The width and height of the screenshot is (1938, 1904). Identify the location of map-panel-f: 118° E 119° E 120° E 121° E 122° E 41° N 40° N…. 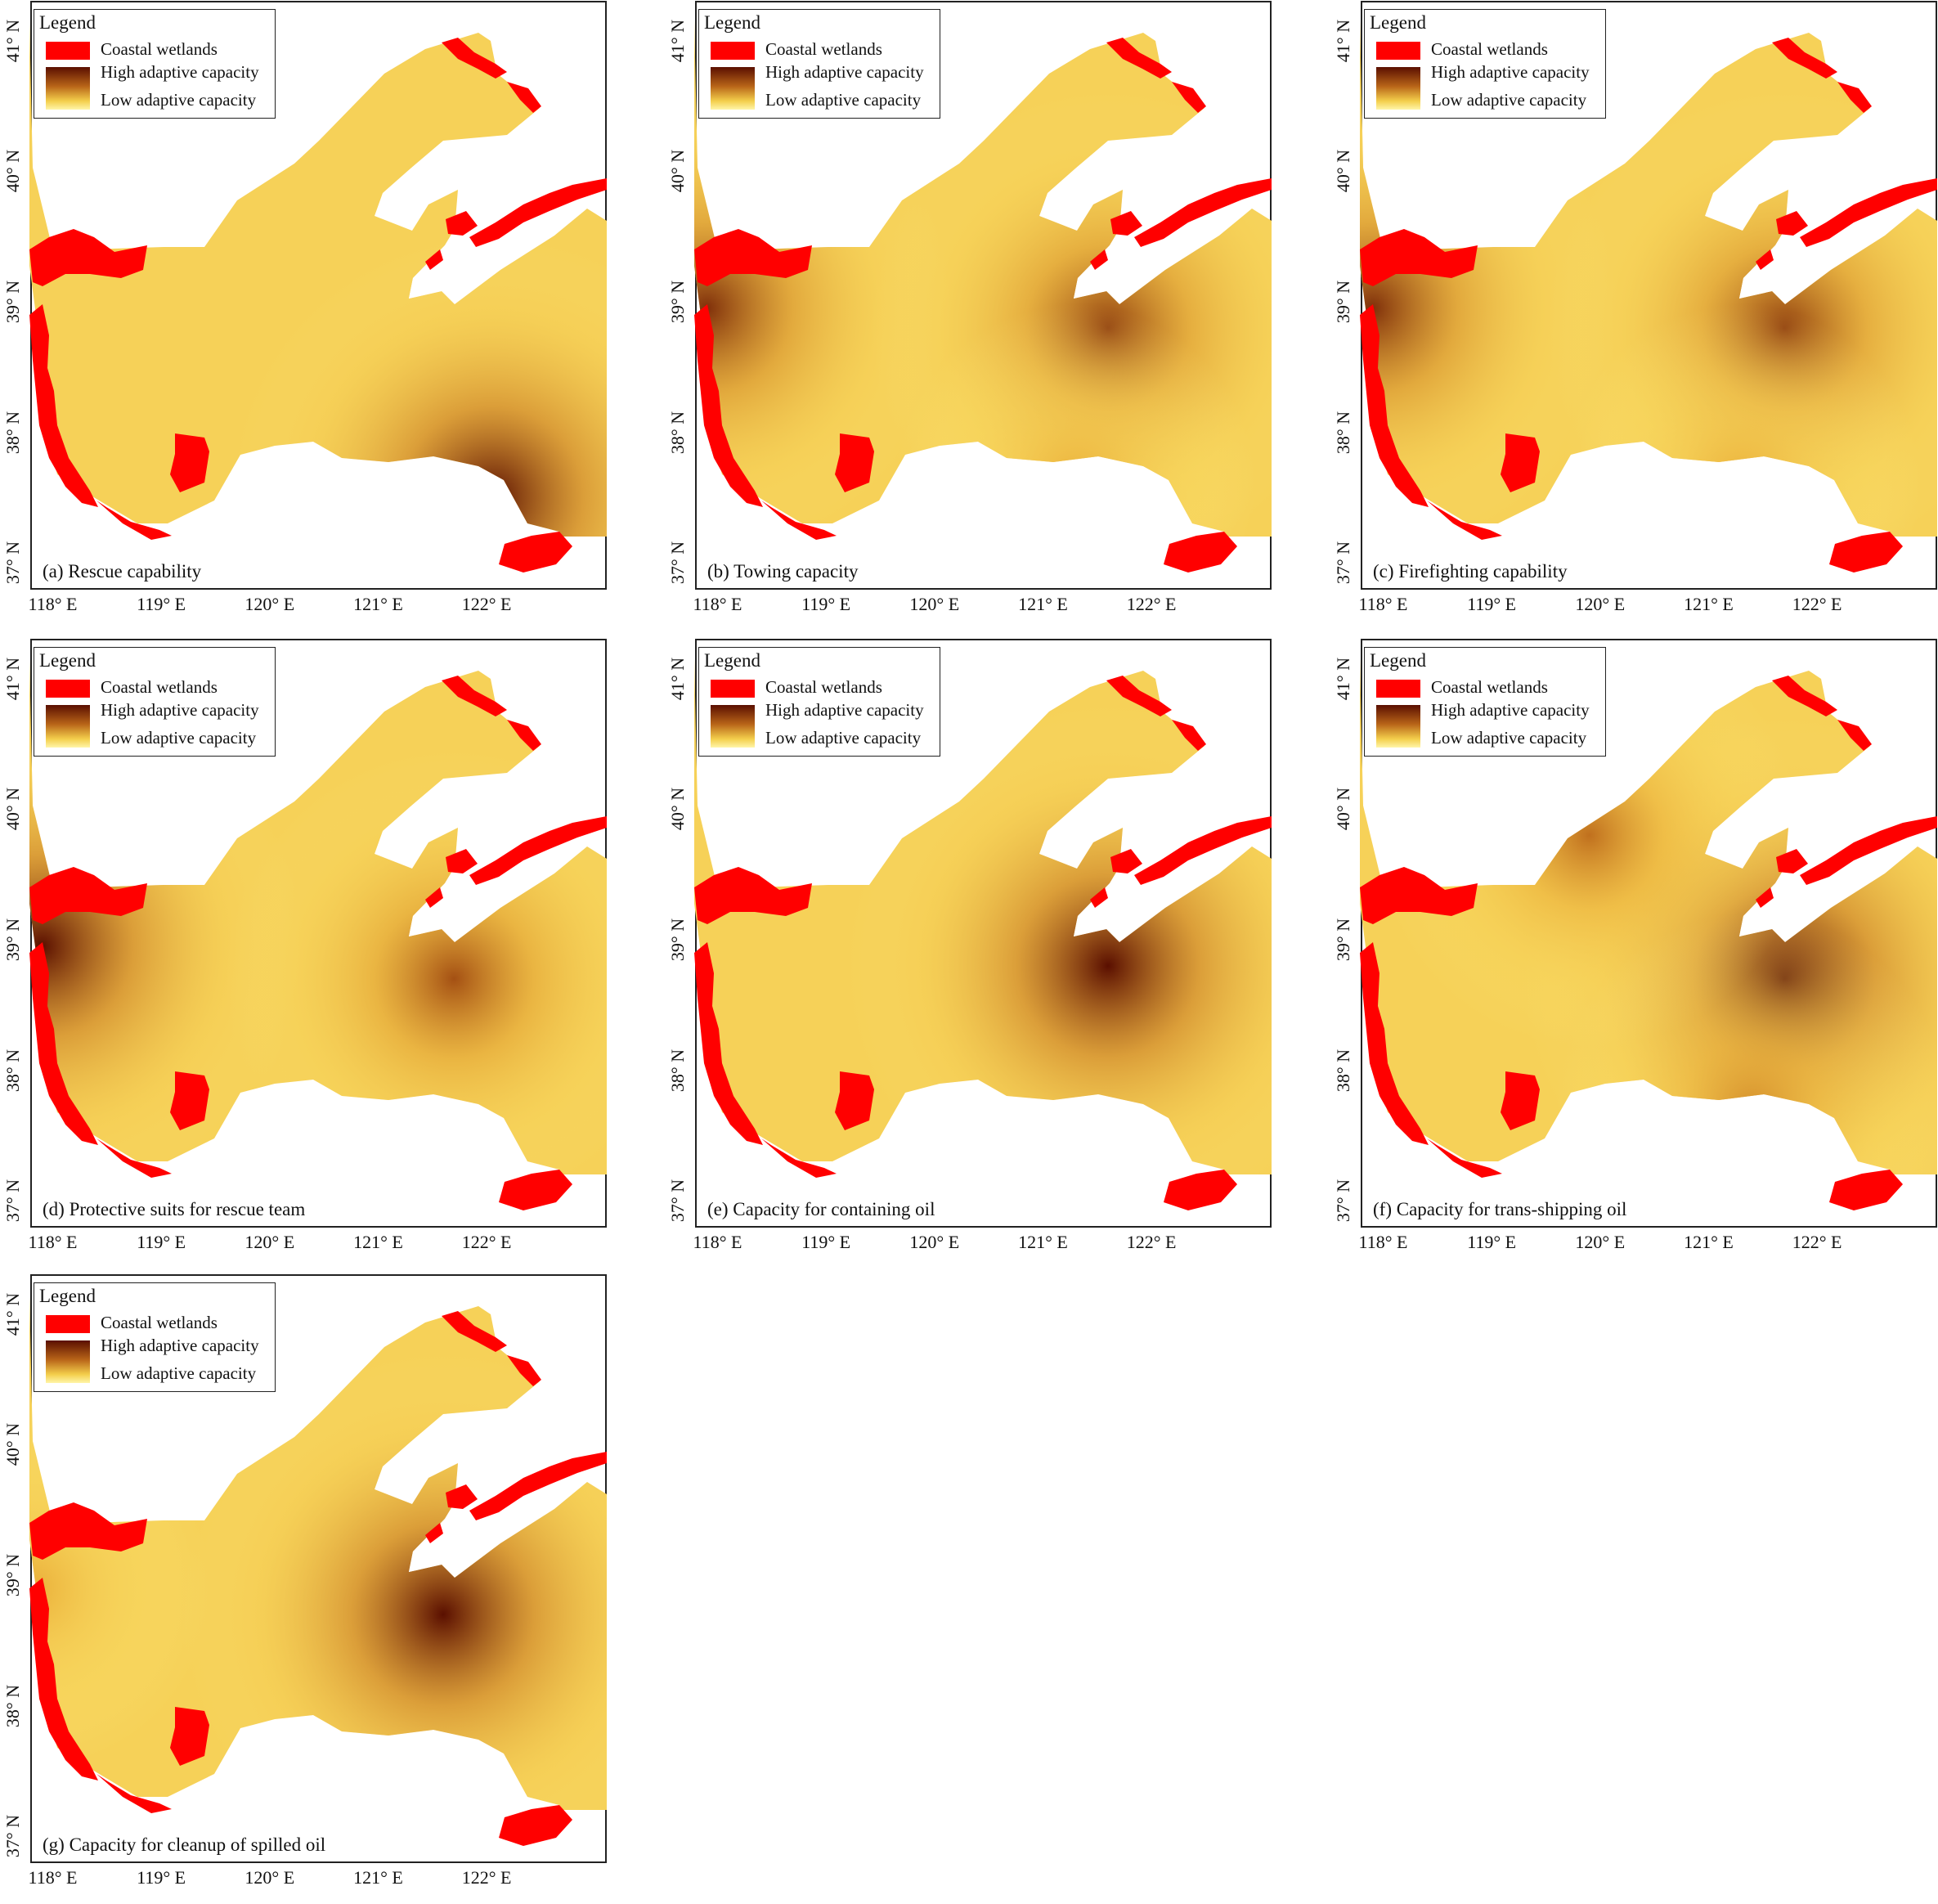
(1634, 953).